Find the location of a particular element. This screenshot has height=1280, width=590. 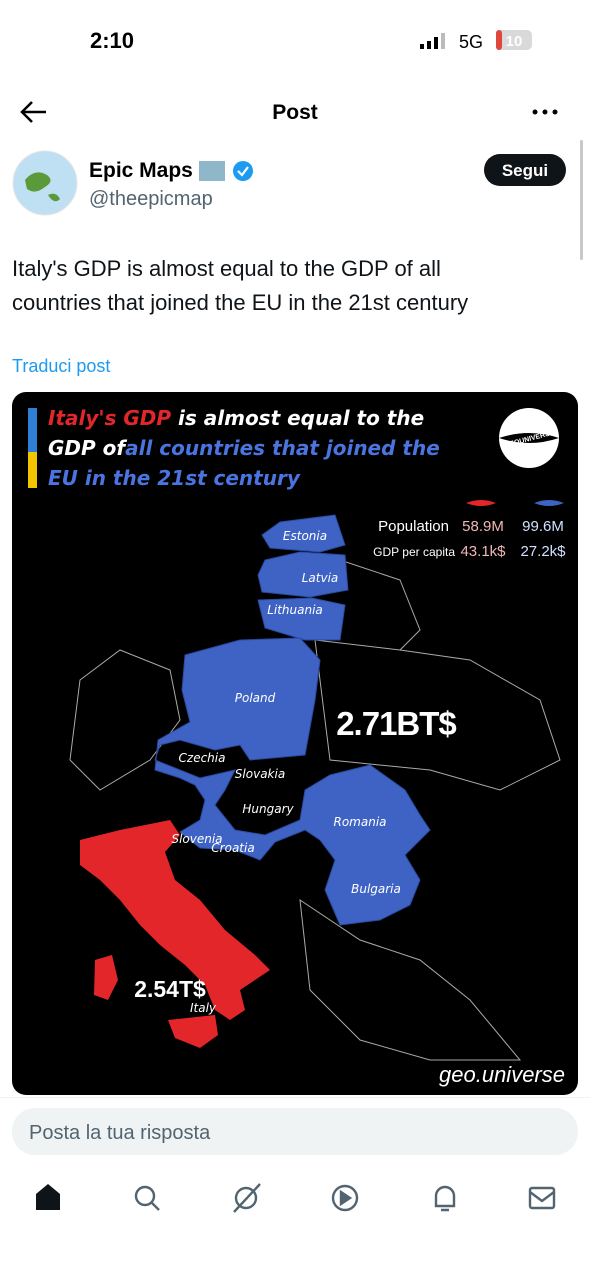

sicily is located at coordinates (193, 1031).